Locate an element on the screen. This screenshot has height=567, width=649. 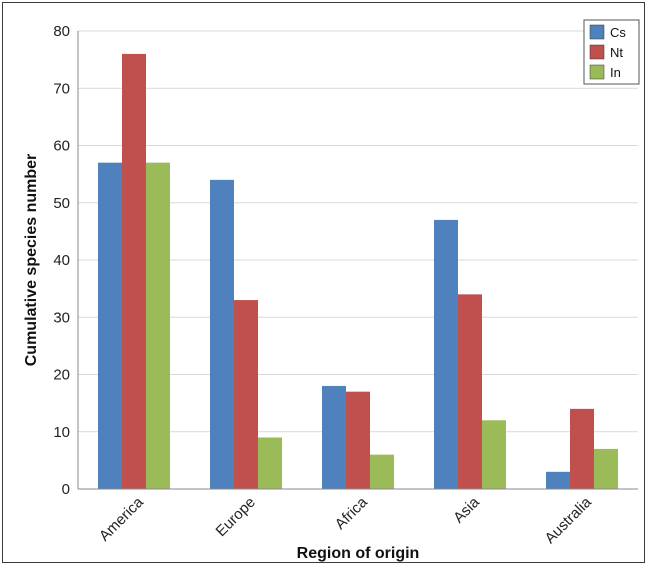
bar-in-africa is located at coordinates (382, 471).